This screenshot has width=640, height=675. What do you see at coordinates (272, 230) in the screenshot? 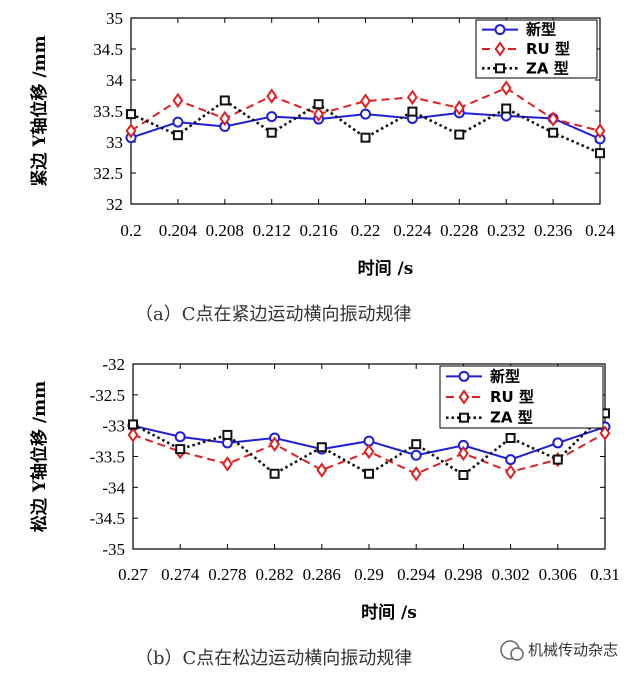
I see `x-tick-label: 0.212` at bounding box center [272, 230].